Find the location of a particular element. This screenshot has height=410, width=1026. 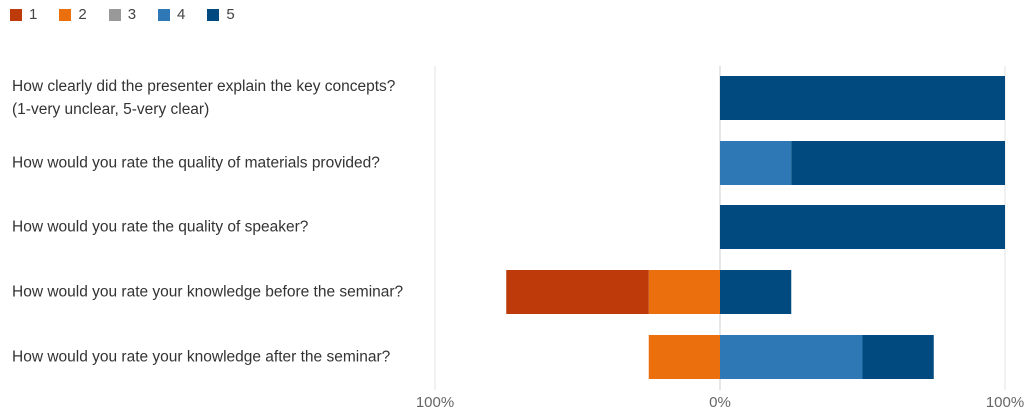

x-tick-label-1: 100% is located at coordinates (435, 402).